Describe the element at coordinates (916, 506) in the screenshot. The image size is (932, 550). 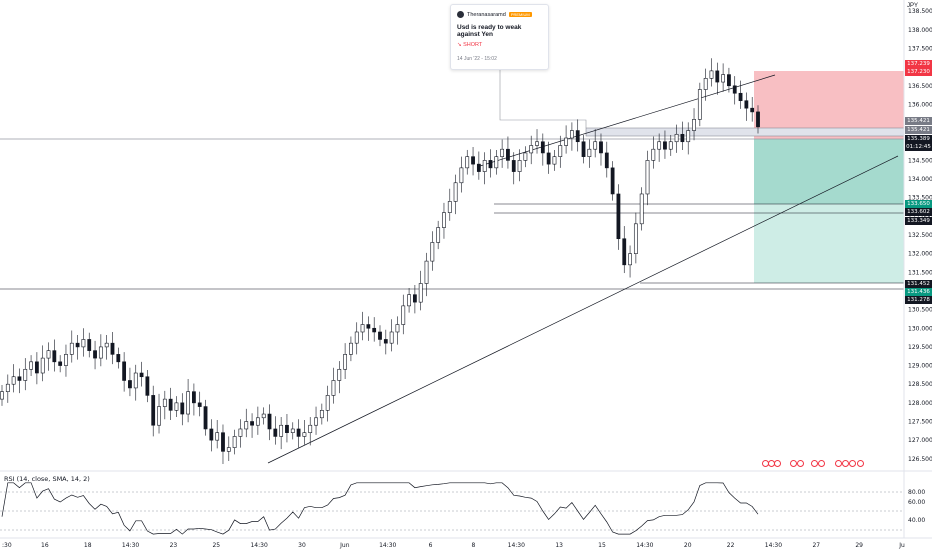
I see `rsi-axis: 80.00 60.00 40.00` at that location.